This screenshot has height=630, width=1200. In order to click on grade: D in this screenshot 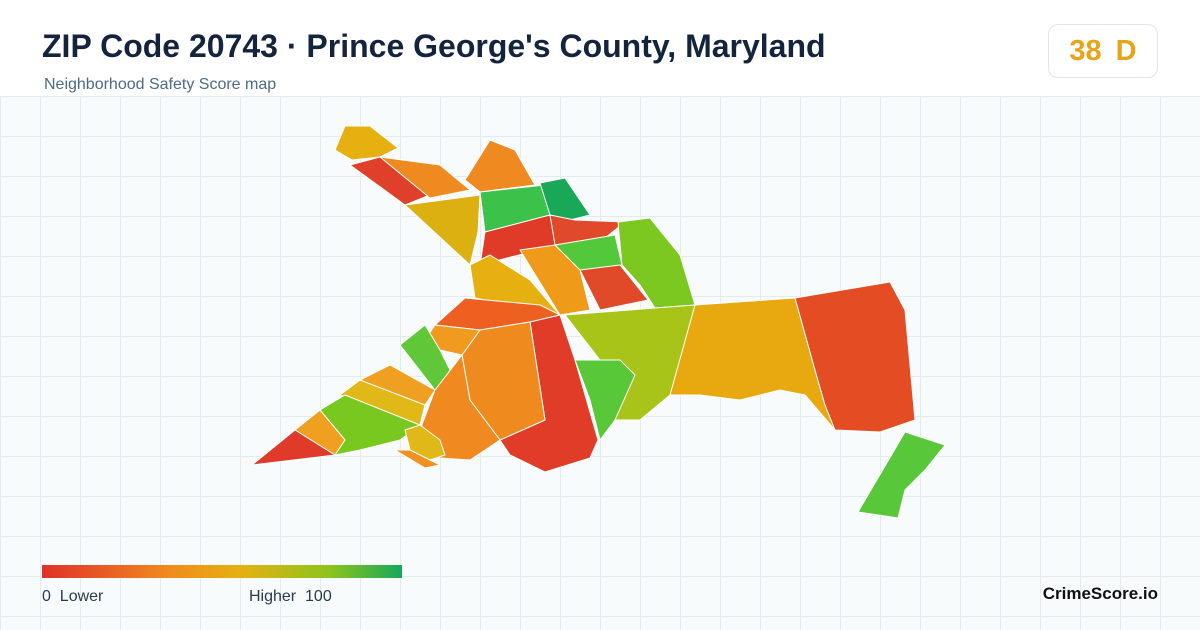, I will do `click(1126, 50)`.